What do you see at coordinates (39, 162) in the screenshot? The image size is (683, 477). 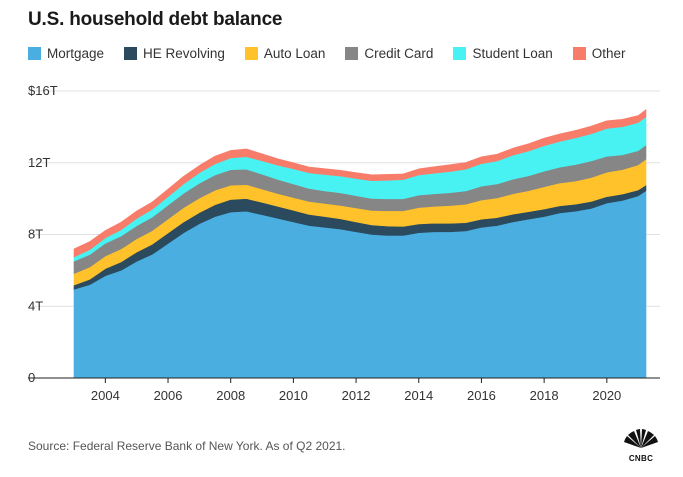 I see `y-tick-label: 12T` at bounding box center [39, 162].